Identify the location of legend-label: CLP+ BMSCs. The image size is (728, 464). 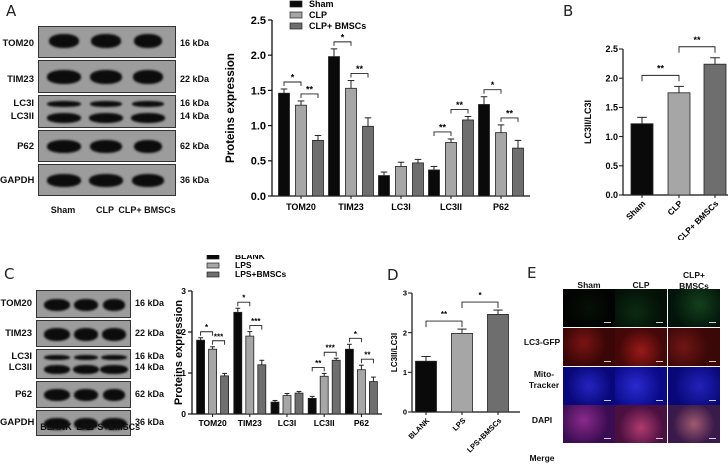
(337, 26).